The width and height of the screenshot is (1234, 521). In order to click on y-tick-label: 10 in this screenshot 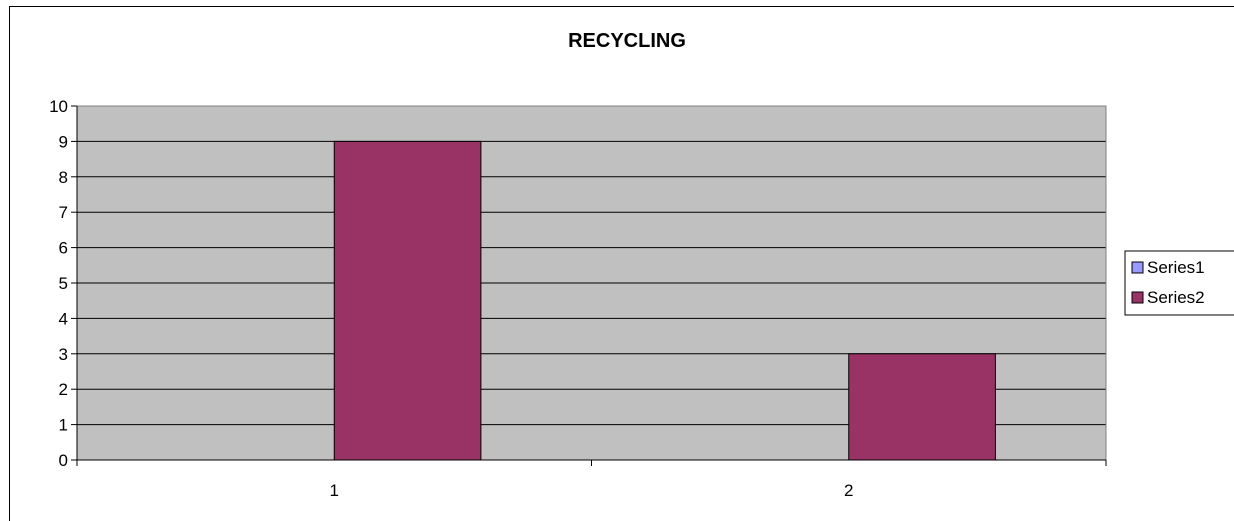, I will do `click(58, 106)`.